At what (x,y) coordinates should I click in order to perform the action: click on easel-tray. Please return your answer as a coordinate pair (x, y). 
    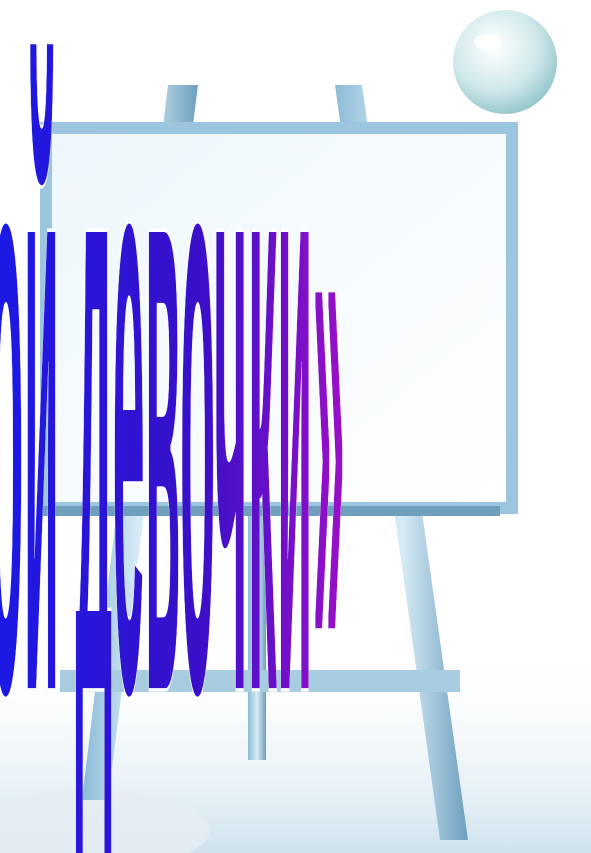
    Looking at the image, I should click on (260, 681).